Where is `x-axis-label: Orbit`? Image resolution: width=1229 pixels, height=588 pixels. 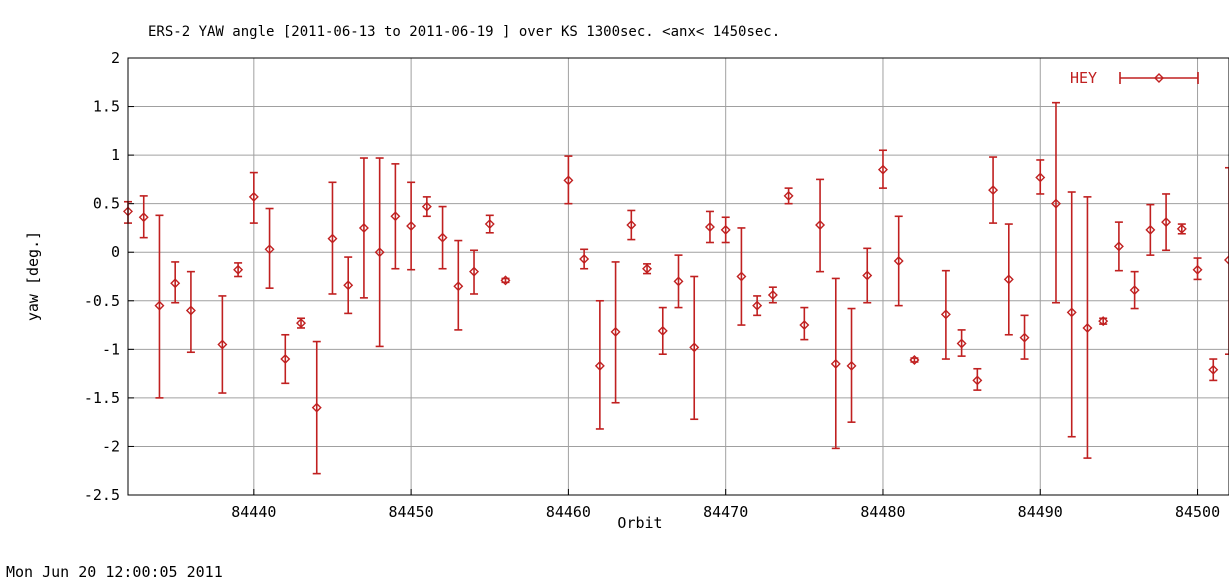
x-axis-label: Orbit is located at coordinates (639, 523).